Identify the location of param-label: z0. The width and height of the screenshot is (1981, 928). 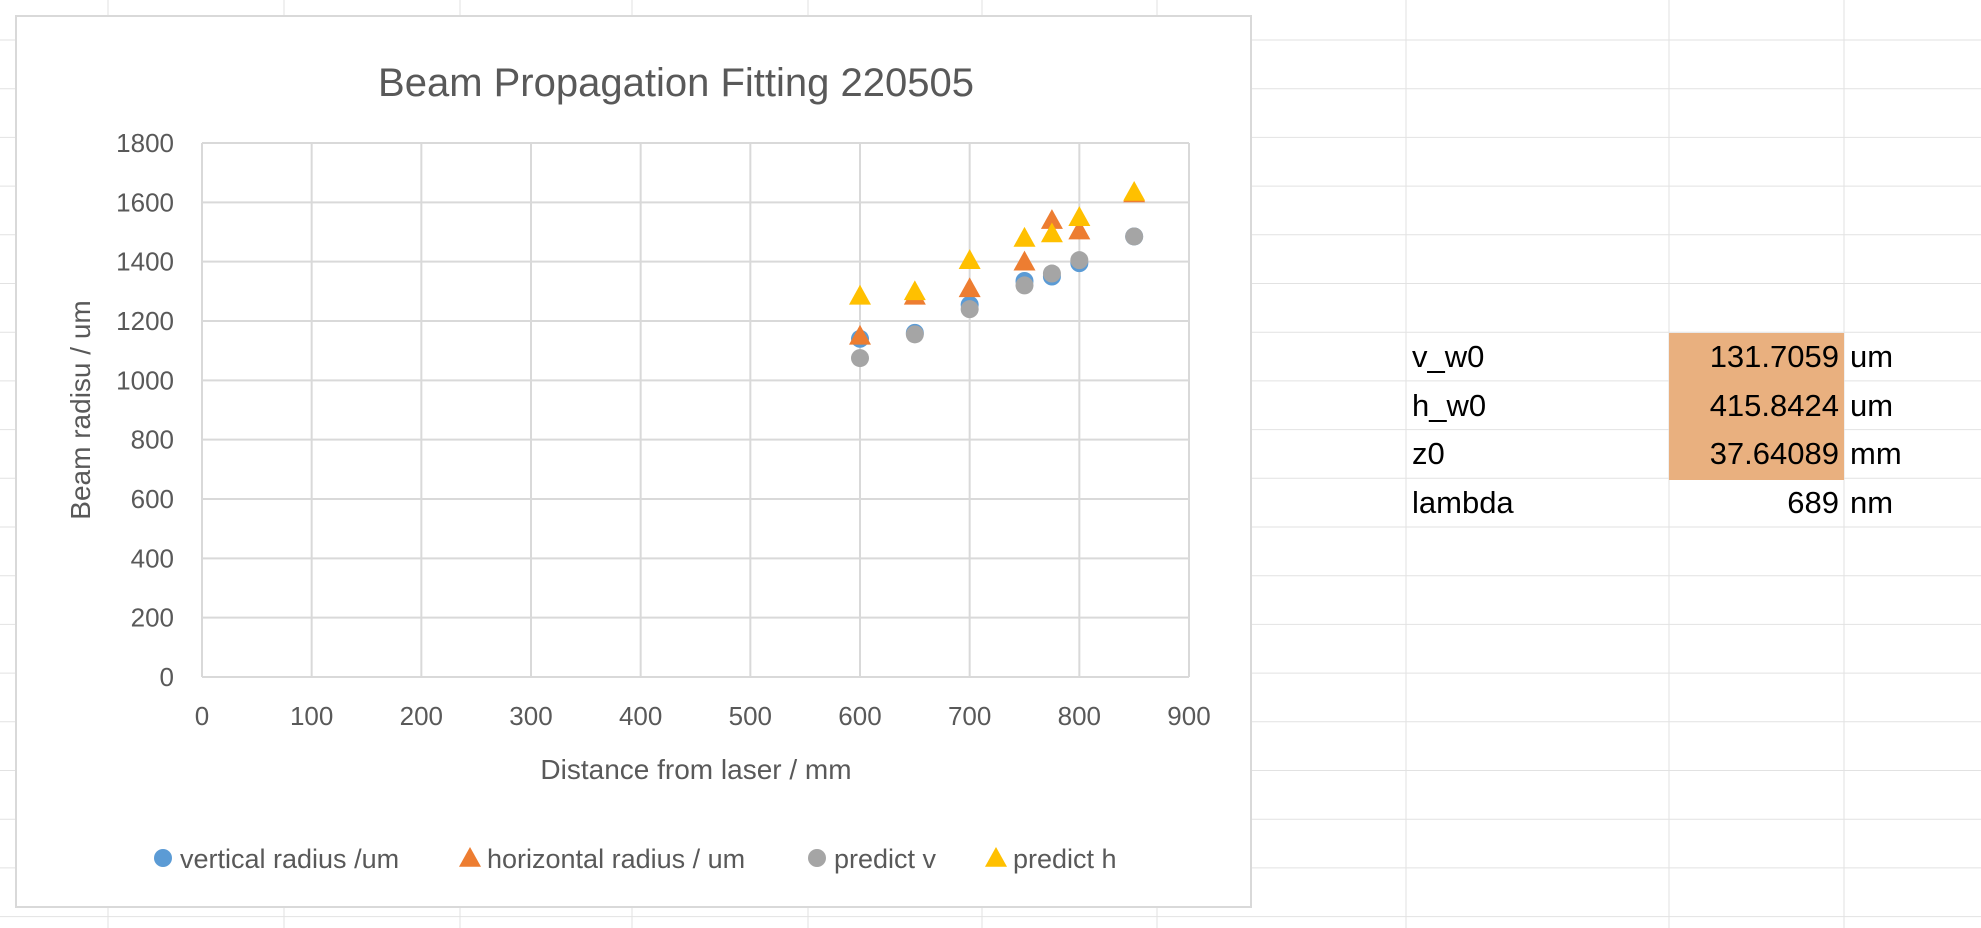
(1428, 454).